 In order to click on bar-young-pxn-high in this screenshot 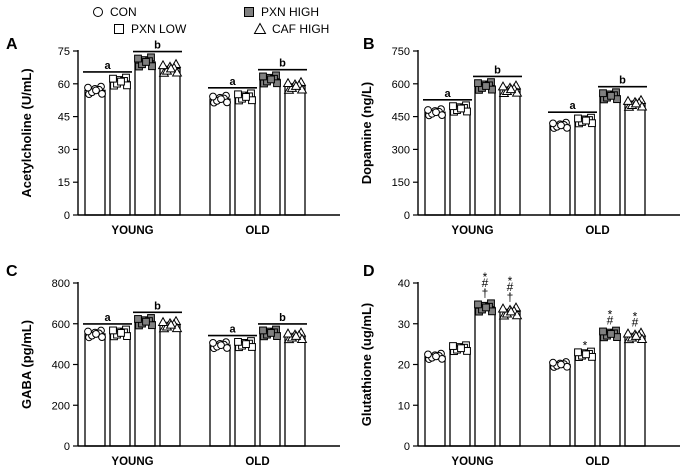, I will do `click(485, 150)`.